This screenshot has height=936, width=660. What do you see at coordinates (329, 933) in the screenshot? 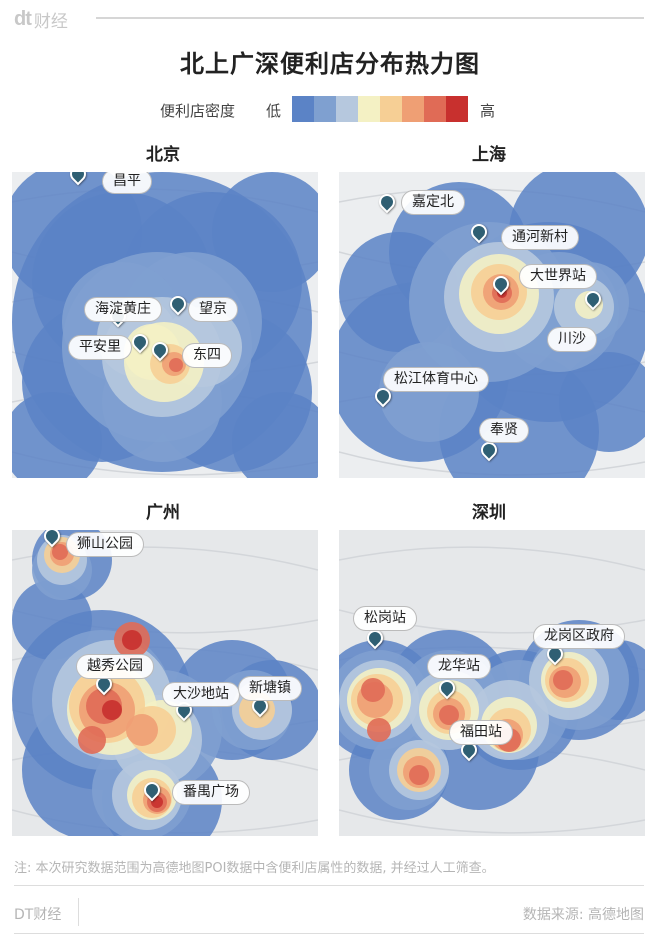
I see `bottom-divider` at bounding box center [329, 933].